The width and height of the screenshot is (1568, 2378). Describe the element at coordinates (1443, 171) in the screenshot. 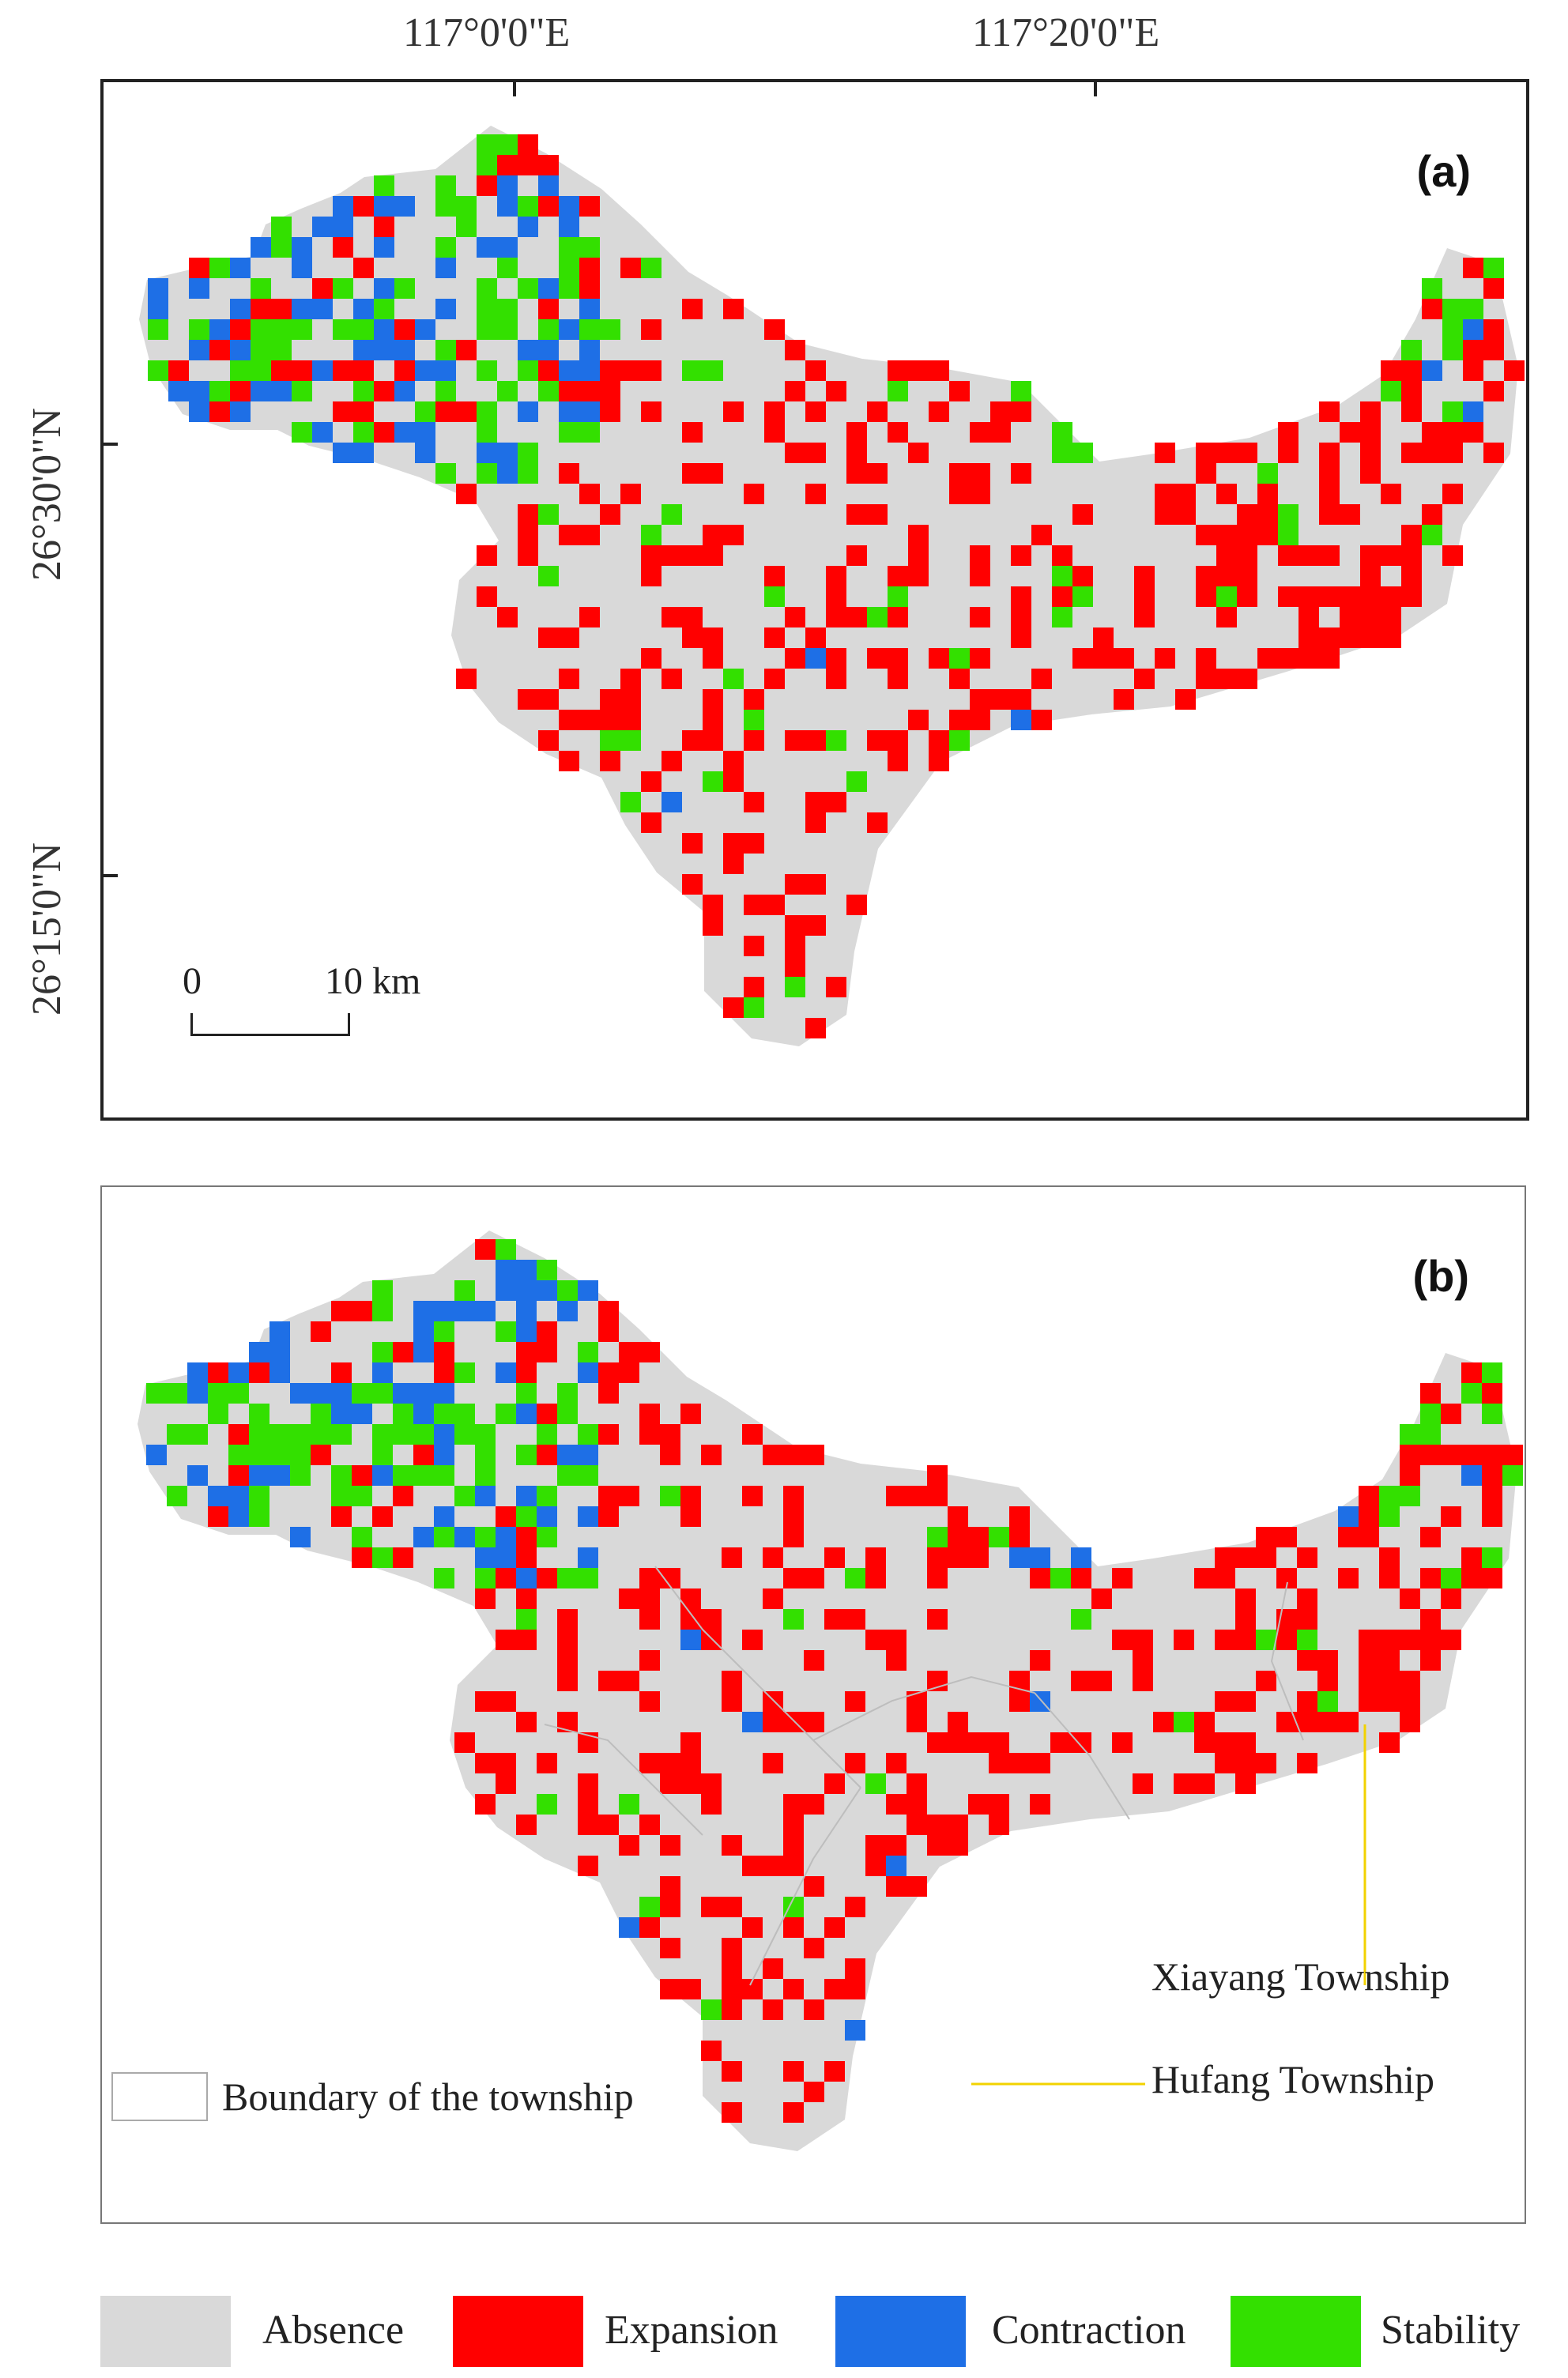

I see `panel-label-a: (a)` at that location.